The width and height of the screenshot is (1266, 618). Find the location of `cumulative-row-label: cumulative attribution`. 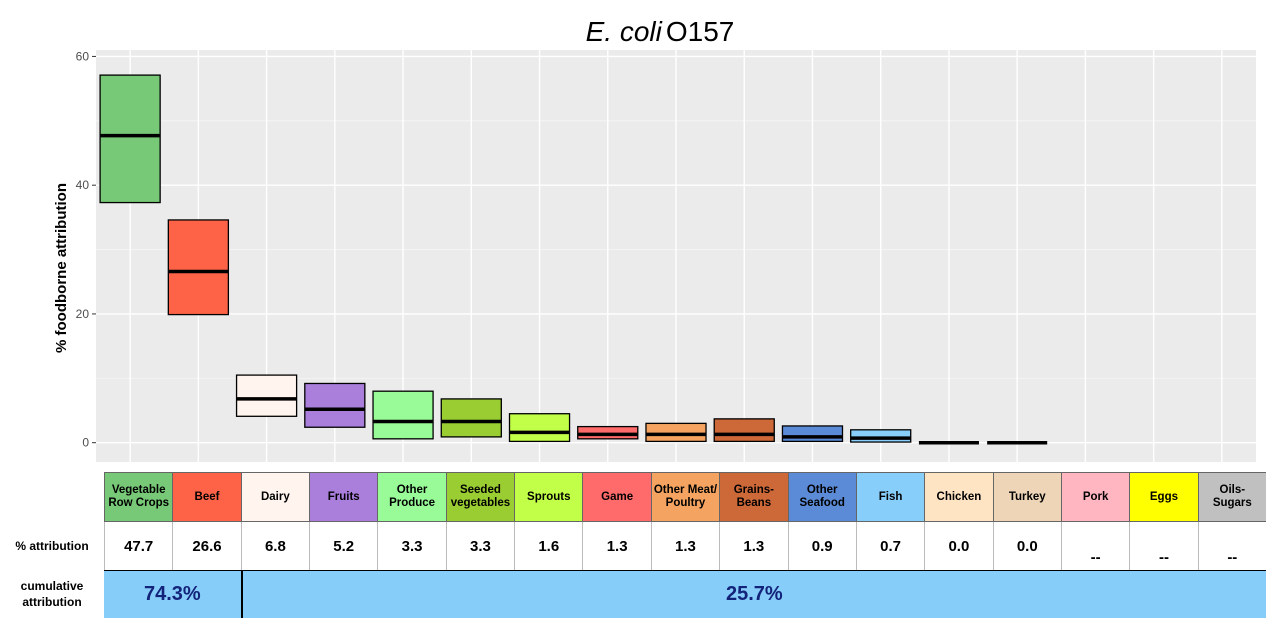

cumulative-row-label: cumulative attribution is located at coordinates (52, 594).